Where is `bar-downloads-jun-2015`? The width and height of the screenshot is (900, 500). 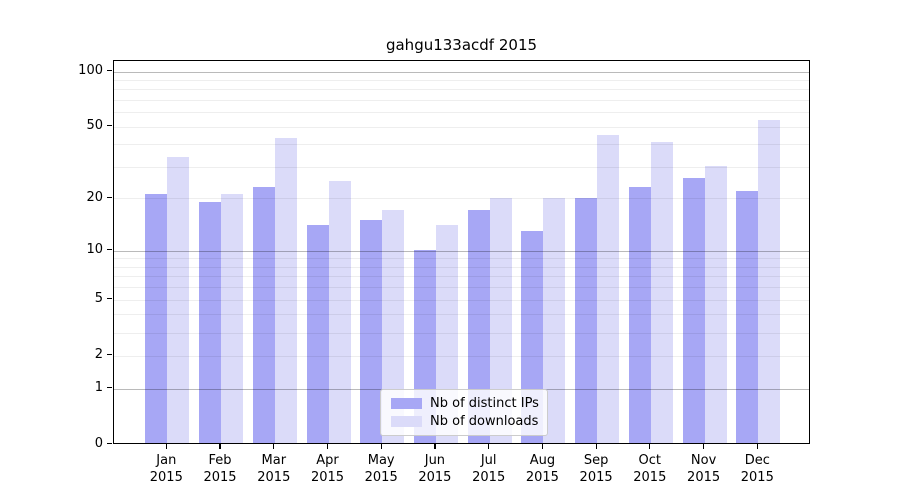
bar-downloads-jun-2015 is located at coordinates (446, 334).